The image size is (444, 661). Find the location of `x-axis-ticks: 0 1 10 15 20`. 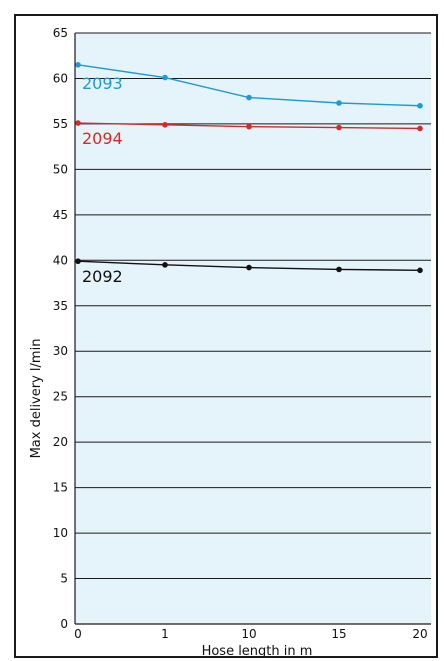

x-axis-ticks: 0 1 10 15 20 is located at coordinates (250, 634).